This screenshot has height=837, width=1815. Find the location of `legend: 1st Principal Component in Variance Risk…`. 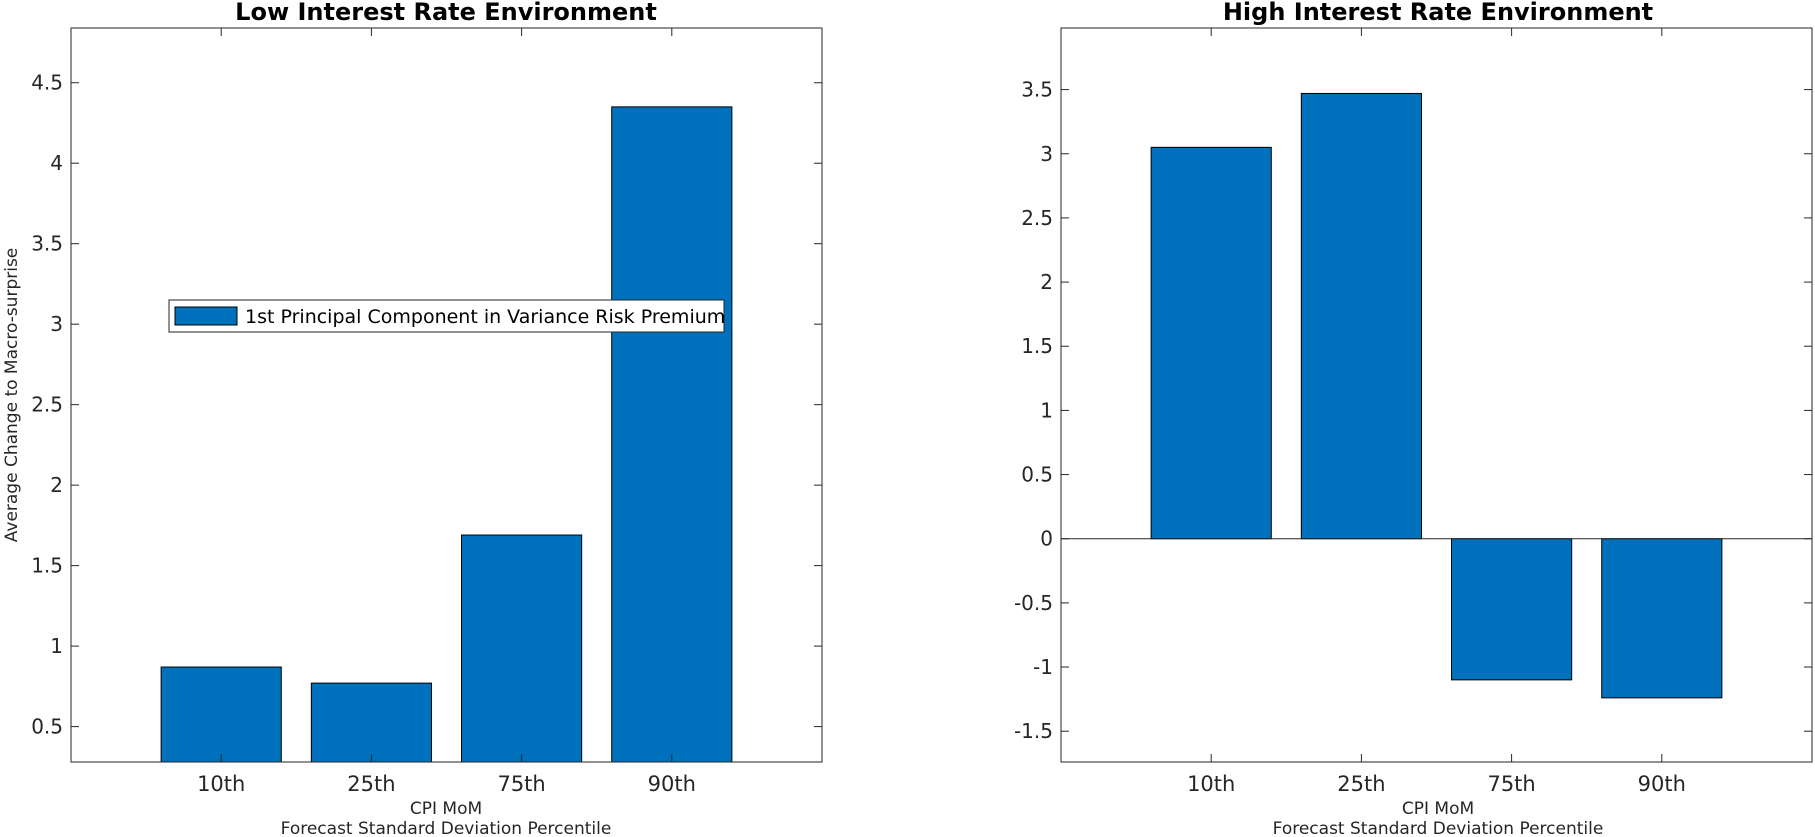

legend: 1st Principal Component in Variance Risk… is located at coordinates (446, 316).